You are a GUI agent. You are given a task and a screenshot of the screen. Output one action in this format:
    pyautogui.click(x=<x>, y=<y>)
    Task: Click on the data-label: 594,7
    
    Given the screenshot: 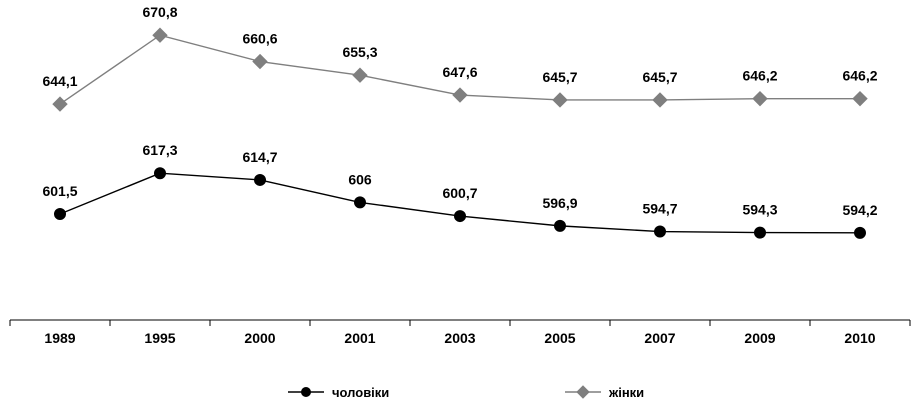 What is the action you would take?
    pyautogui.click(x=659, y=209)
    